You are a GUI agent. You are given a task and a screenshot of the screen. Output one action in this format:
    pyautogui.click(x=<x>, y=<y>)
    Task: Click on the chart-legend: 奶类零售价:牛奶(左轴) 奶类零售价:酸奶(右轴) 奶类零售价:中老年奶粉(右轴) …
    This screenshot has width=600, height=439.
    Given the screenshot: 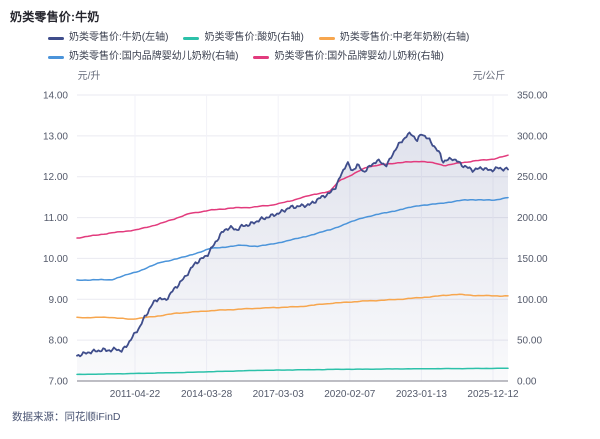 What is the action you would take?
    pyautogui.click(x=300, y=47)
    